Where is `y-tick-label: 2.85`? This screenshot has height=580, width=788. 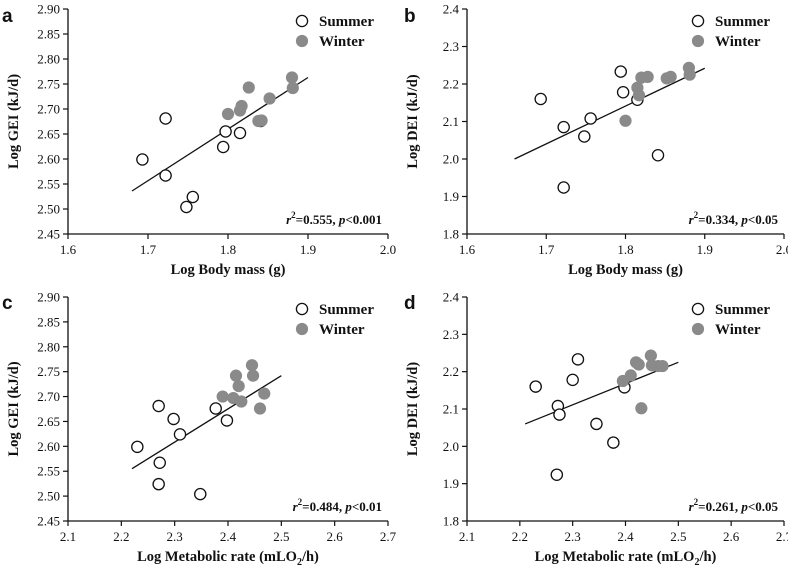 y-tick-label: 2.85 is located at coordinates (48, 34).